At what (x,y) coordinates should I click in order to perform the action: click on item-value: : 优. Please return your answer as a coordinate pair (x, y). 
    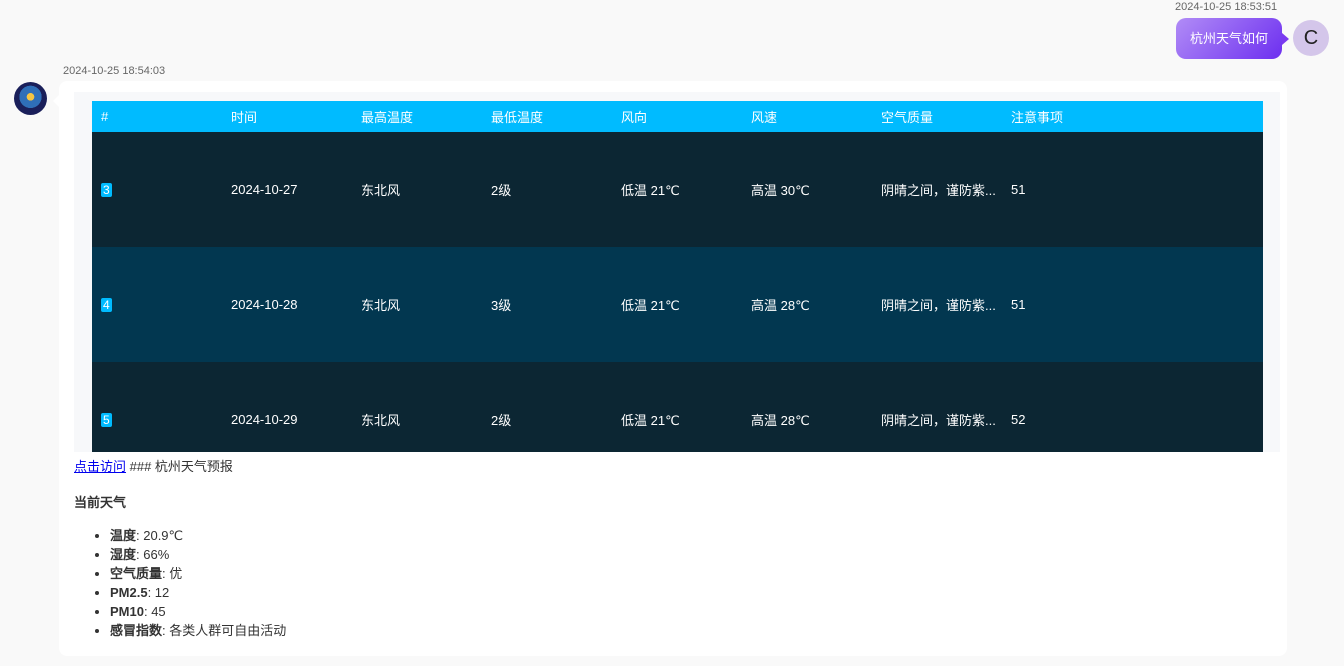
    Looking at the image, I should click on (172, 573).